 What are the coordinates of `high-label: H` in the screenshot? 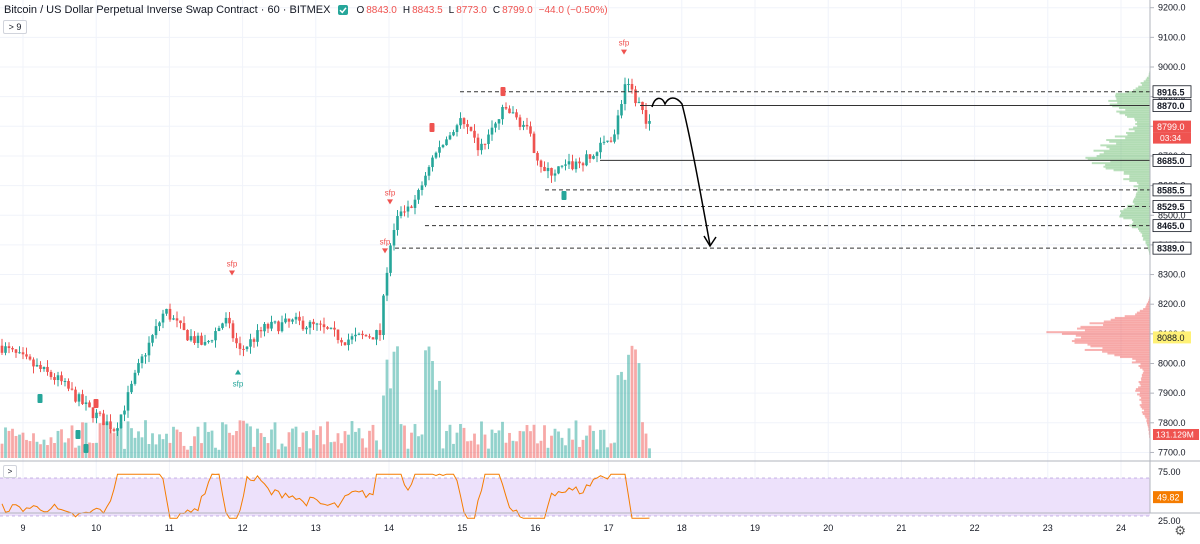 It's located at (406, 10).